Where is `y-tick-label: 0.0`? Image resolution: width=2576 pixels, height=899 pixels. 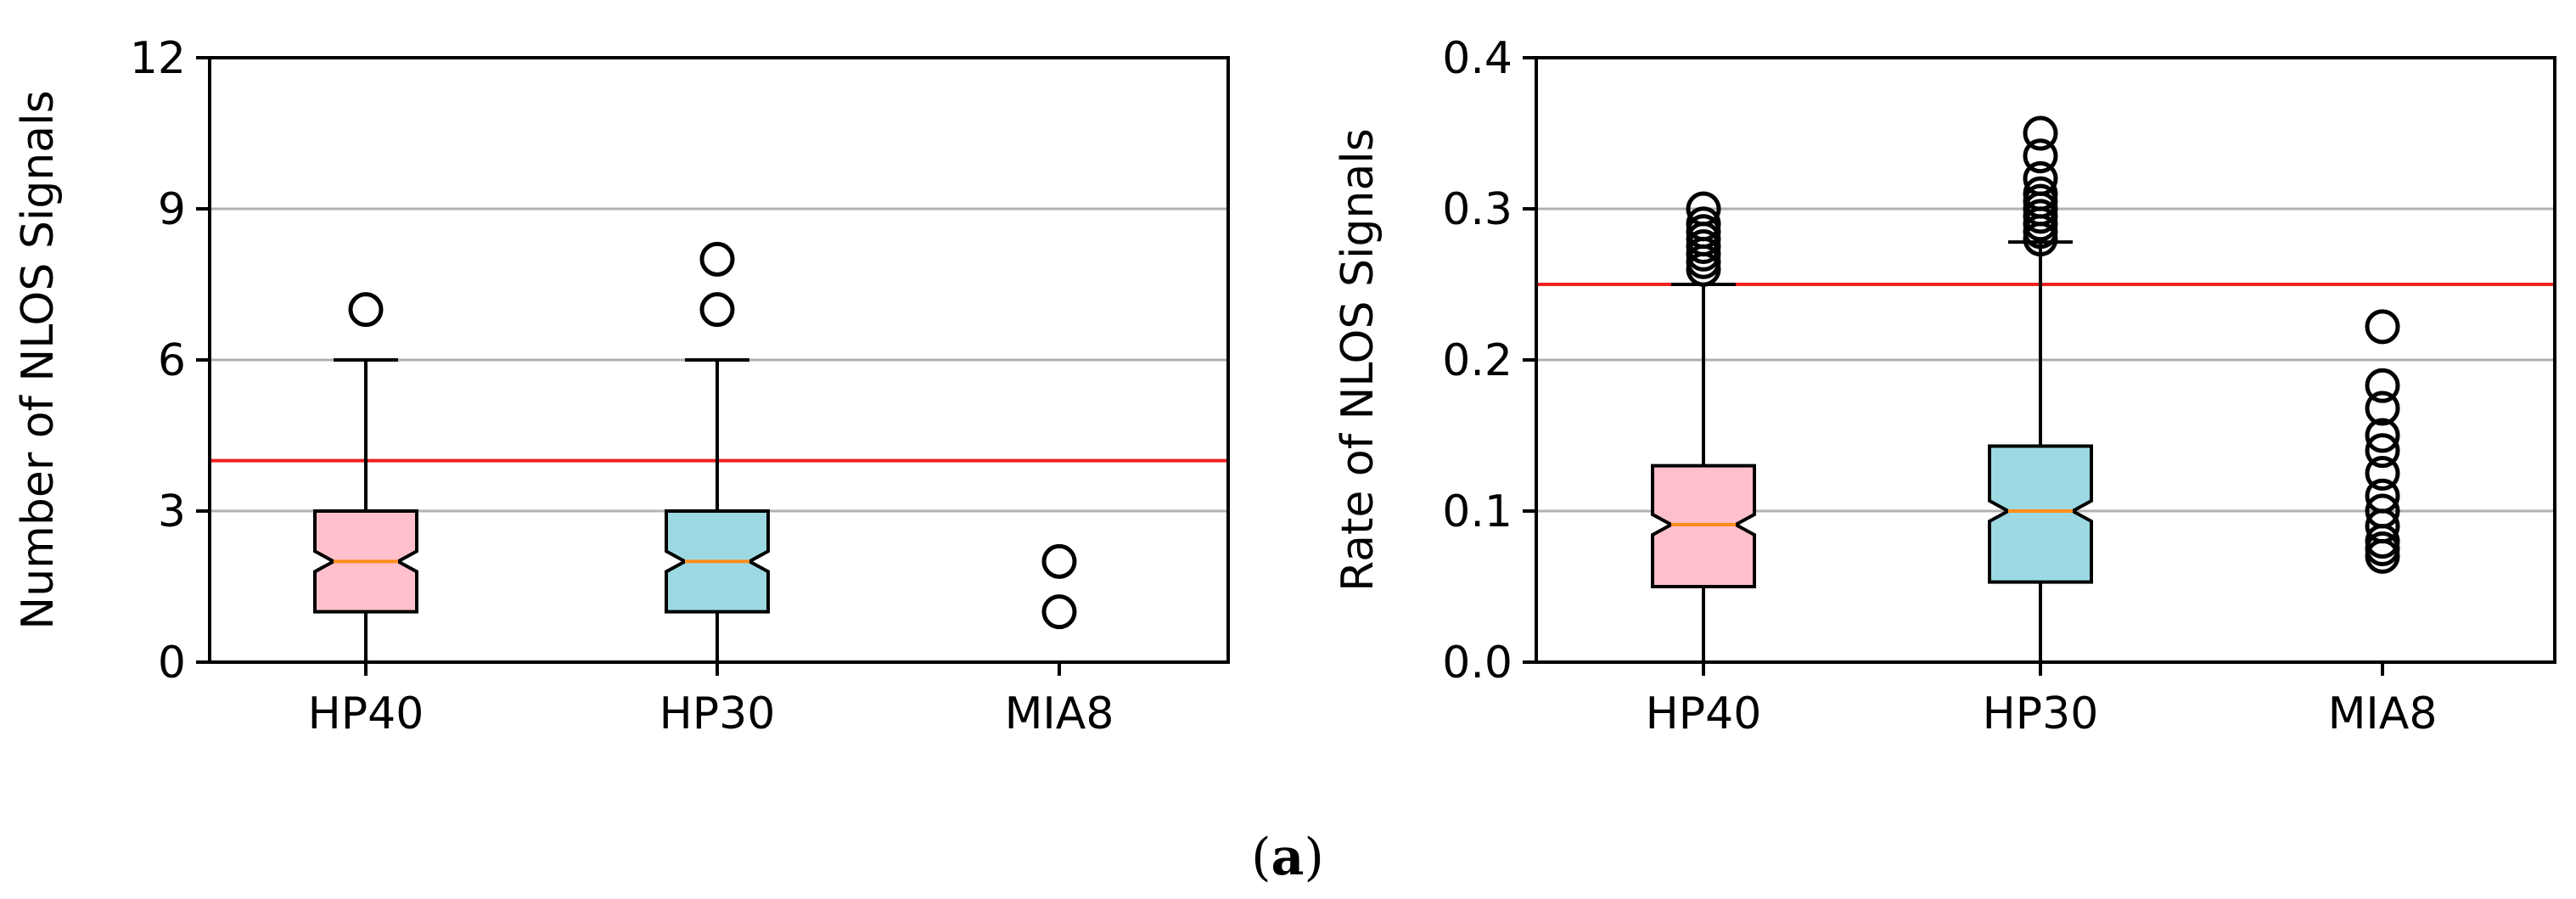 y-tick-label: 0.0 is located at coordinates (1477, 663).